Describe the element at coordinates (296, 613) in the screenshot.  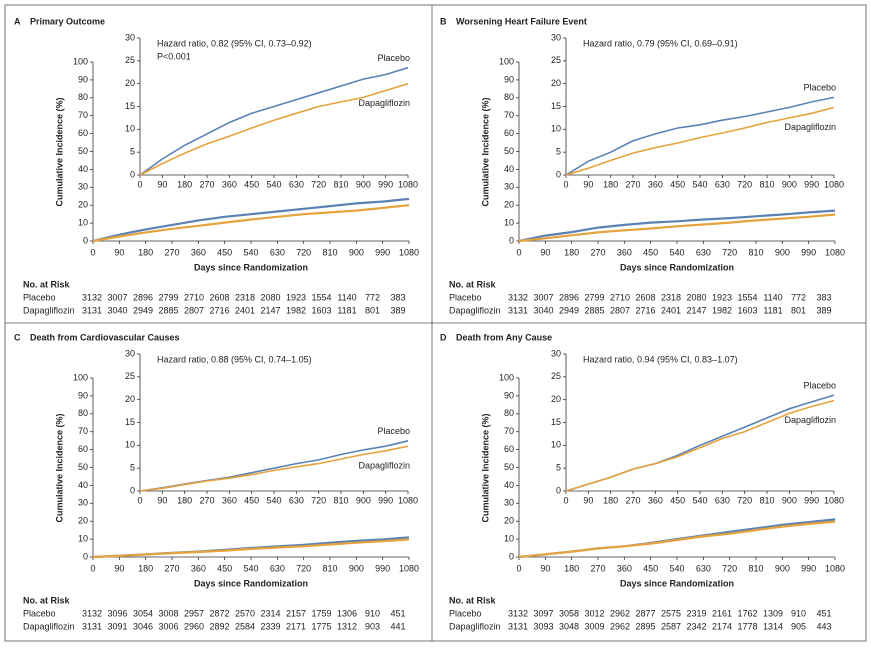
I see `risk-value: 2157` at that location.